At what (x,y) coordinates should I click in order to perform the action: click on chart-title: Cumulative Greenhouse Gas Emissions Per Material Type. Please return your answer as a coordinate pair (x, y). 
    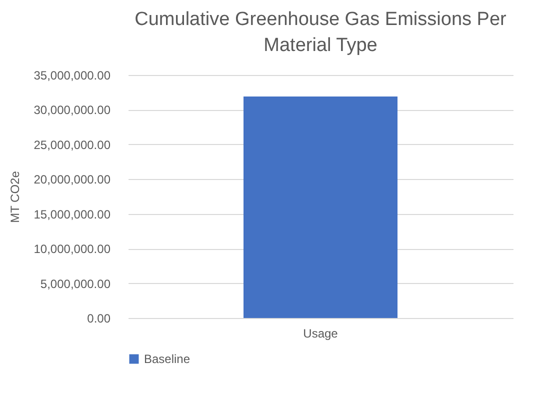
    Looking at the image, I should click on (321, 32).